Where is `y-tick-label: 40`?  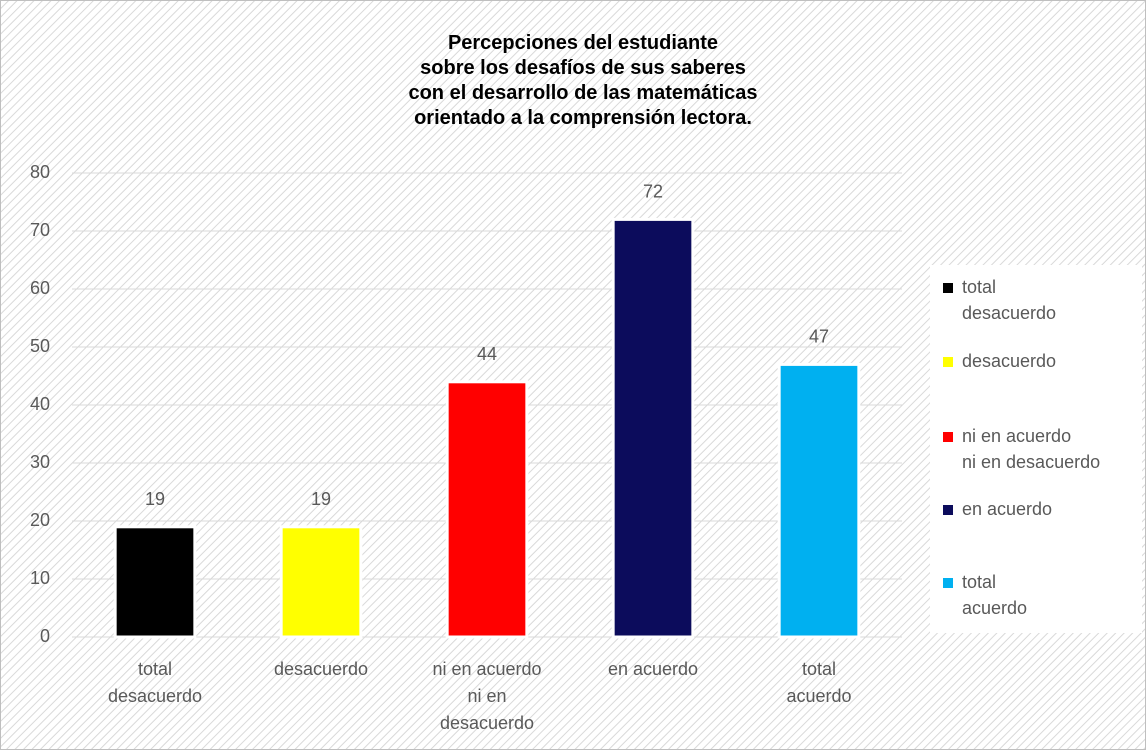
y-tick-label: 40 is located at coordinates (40, 404).